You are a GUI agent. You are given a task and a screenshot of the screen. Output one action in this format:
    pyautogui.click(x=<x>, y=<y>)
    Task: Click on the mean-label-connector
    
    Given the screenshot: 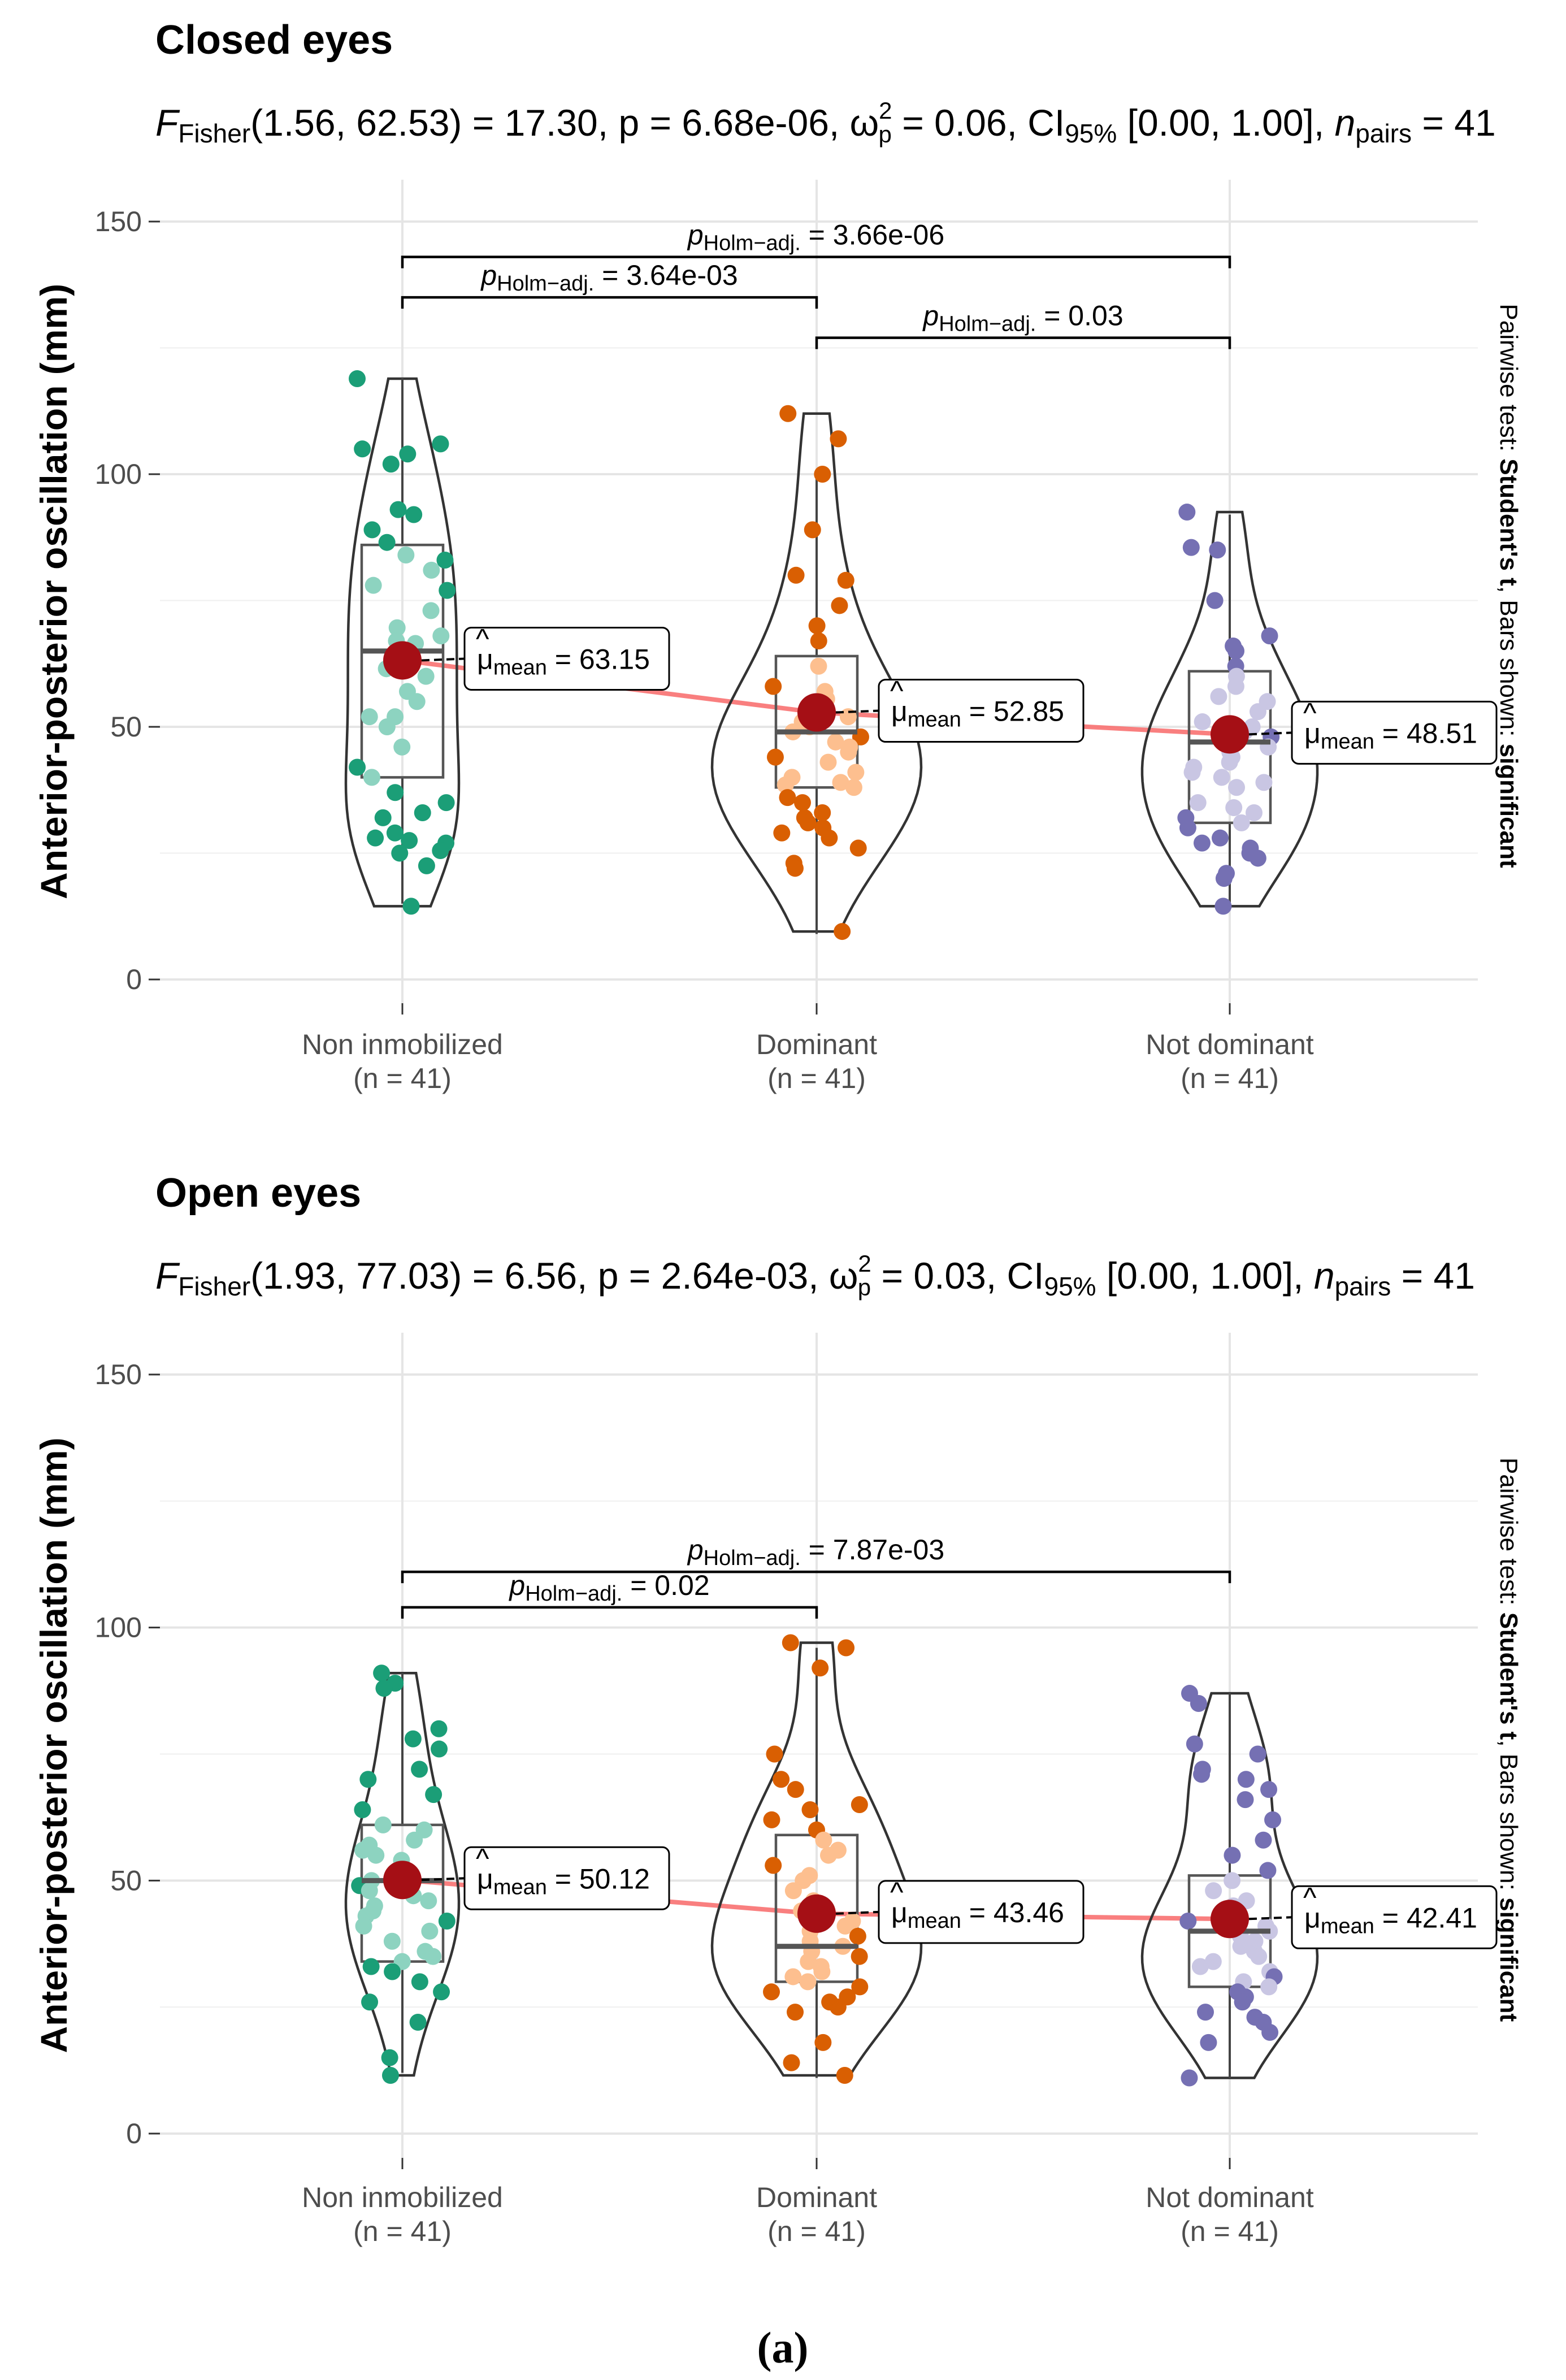 What is the action you would take?
    pyautogui.click(x=857, y=711)
    